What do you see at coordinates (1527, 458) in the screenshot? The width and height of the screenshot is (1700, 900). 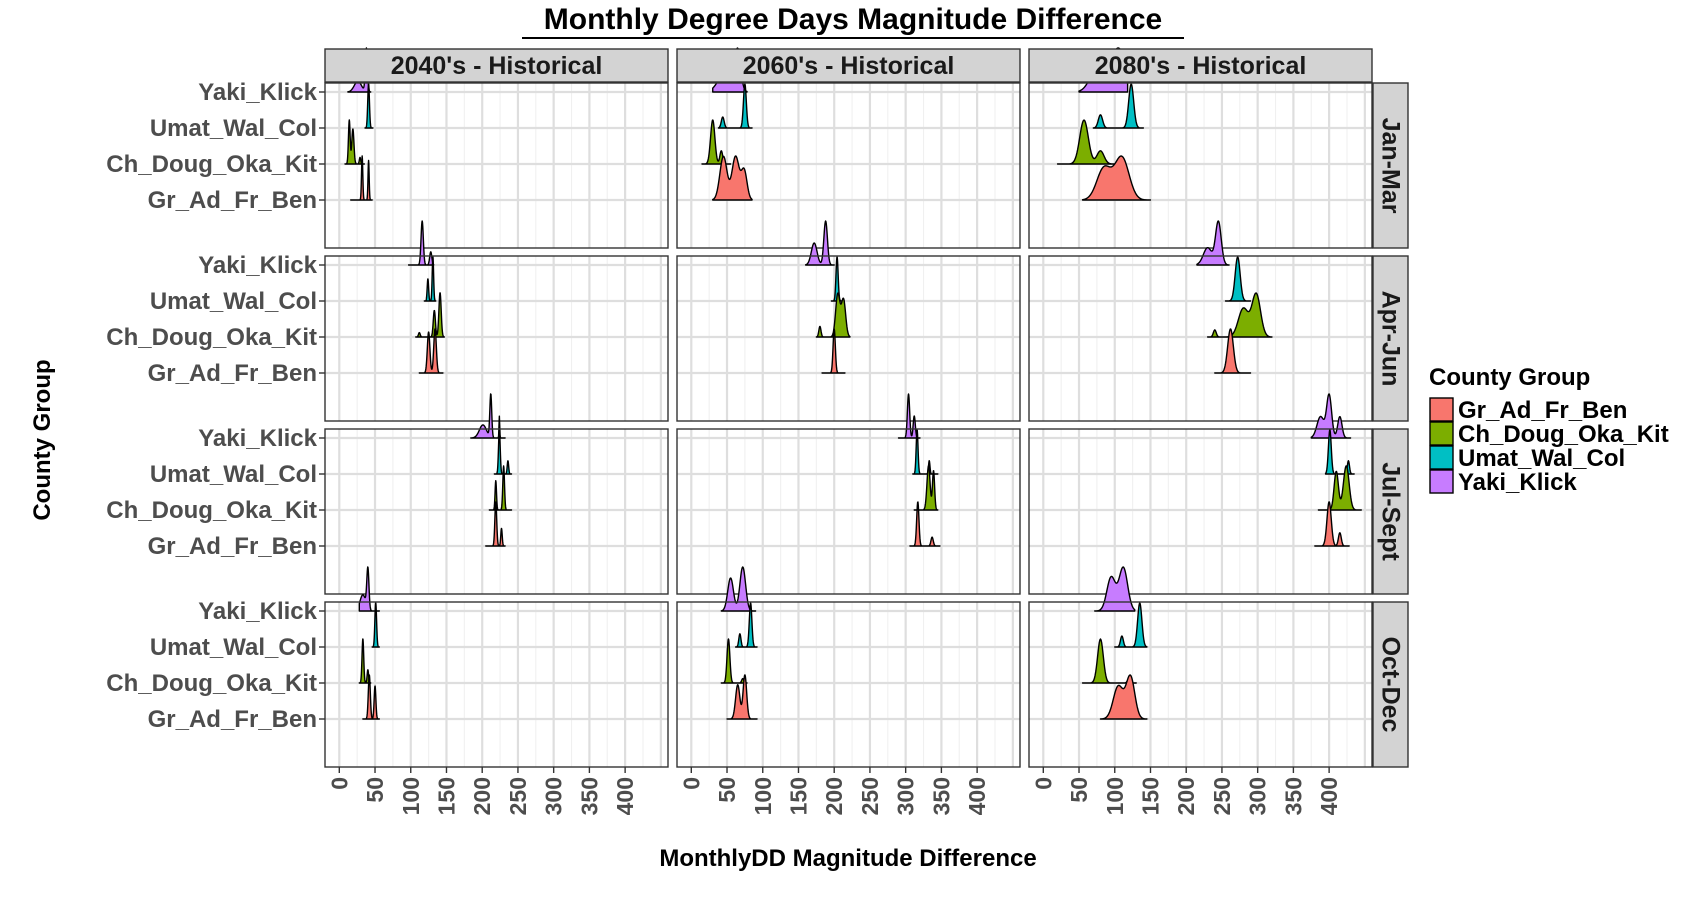 I see `legend-item-umat-wal-col: Umat_Wal_Col` at bounding box center [1527, 458].